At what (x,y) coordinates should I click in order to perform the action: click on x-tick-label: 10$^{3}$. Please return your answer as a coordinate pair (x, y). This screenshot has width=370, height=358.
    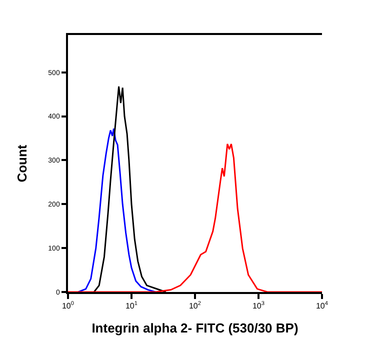
    Looking at the image, I should click on (258, 305).